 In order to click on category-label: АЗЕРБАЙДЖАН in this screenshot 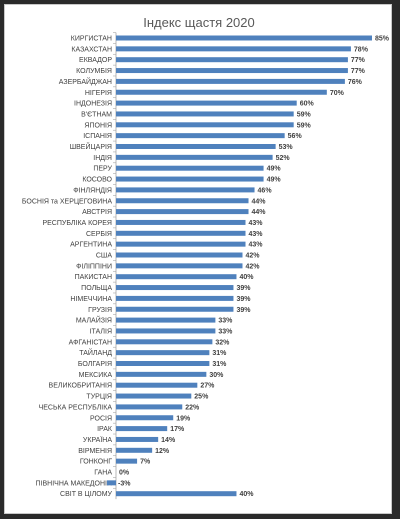, I will do `click(85, 81)`.